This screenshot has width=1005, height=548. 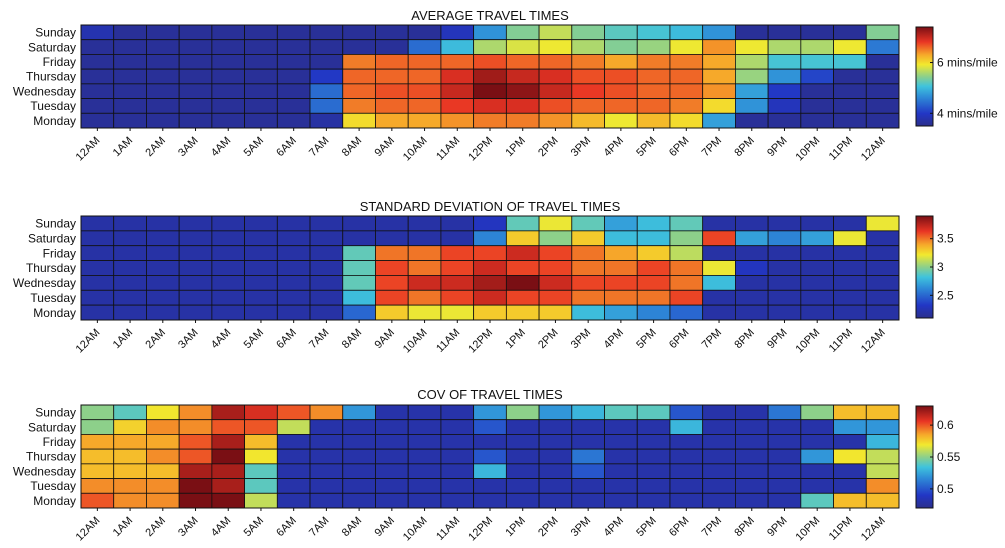 I want to click on y-tick-label: Wednesday, so click(x=44, y=471).